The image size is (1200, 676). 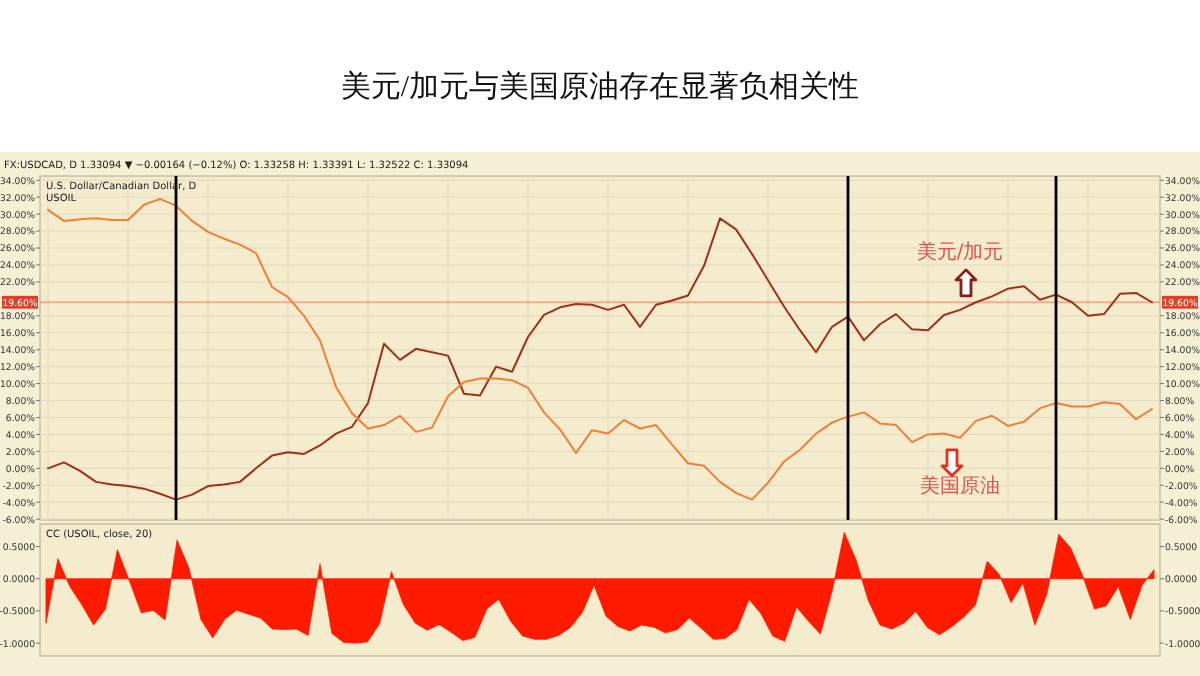 What do you see at coordinates (600, 87) in the screenshot?
I see `chart-title: 美元/加元与美国原油存在显著负相关性` at bounding box center [600, 87].